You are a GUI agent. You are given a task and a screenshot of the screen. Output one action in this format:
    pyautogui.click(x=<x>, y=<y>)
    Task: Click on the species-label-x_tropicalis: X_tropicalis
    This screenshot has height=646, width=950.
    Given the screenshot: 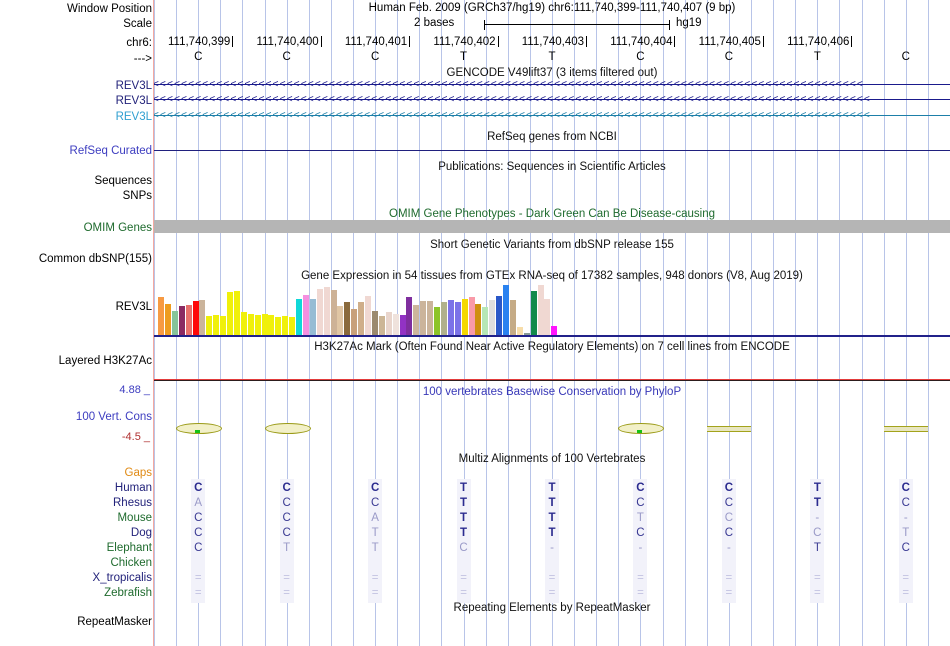 What is the action you would take?
    pyautogui.click(x=122, y=578)
    